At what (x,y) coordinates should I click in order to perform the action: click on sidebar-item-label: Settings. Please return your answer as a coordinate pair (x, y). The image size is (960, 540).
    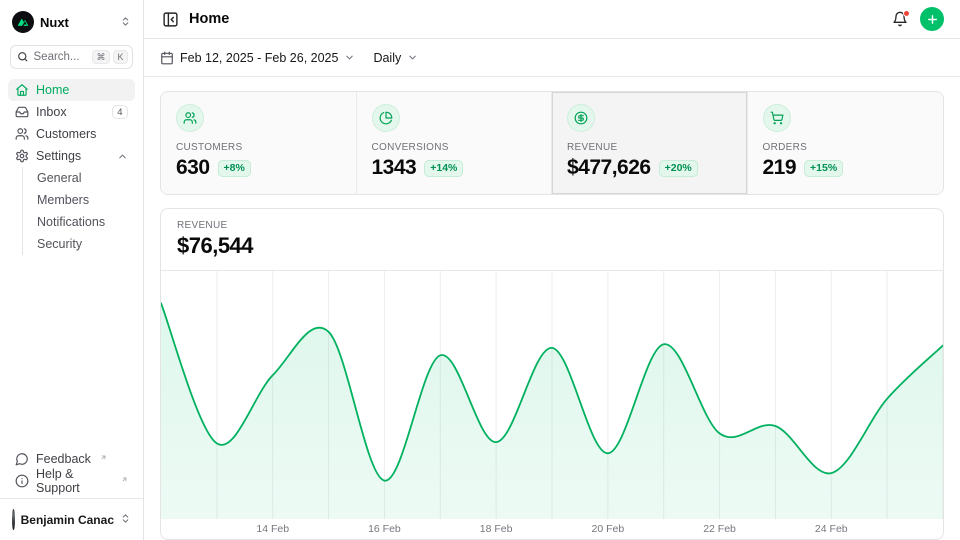
    Looking at the image, I should click on (59, 156).